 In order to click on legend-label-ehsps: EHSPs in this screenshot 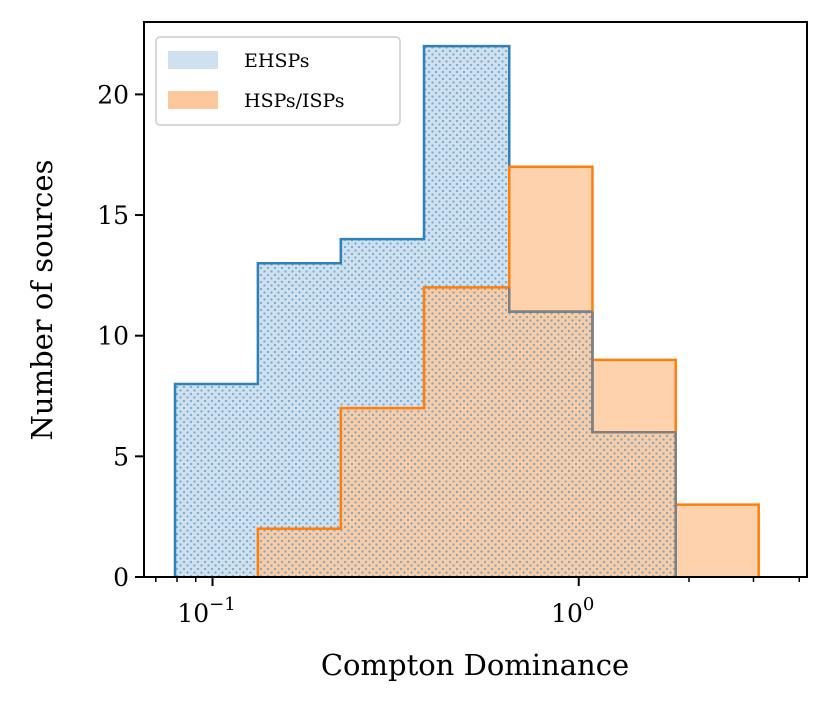, I will do `click(276, 61)`.